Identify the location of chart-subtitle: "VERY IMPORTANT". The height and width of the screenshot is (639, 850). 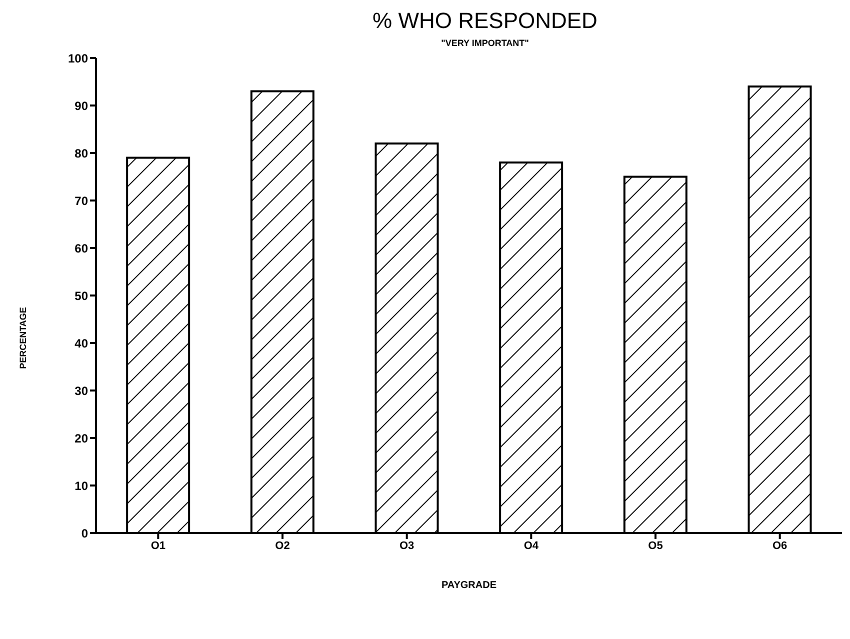
(485, 43).